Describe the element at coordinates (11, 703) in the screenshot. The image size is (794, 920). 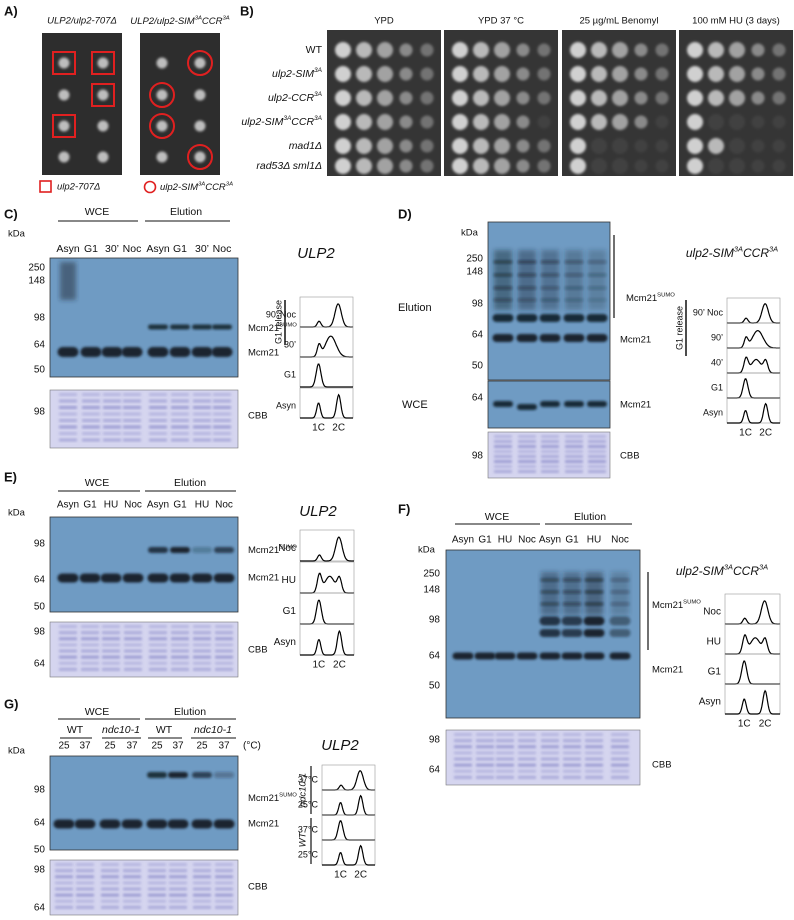
I see `panel-label: G)` at that location.